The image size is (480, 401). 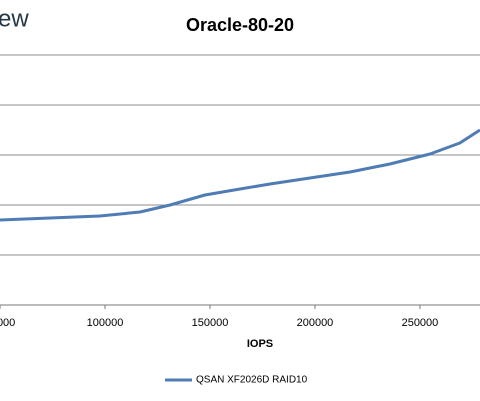 What do you see at coordinates (14, 18) in the screenshot?
I see `watermark: ew` at bounding box center [14, 18].